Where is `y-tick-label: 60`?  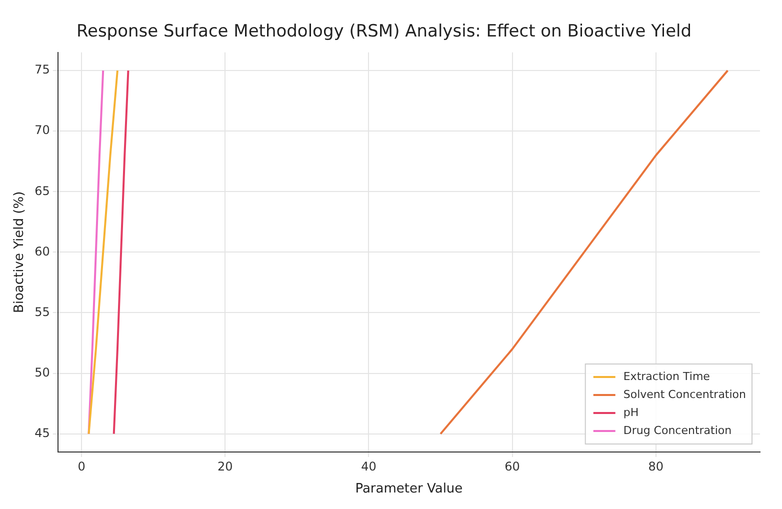 y-tick-label: 60 is located at coordinates (42, 251).